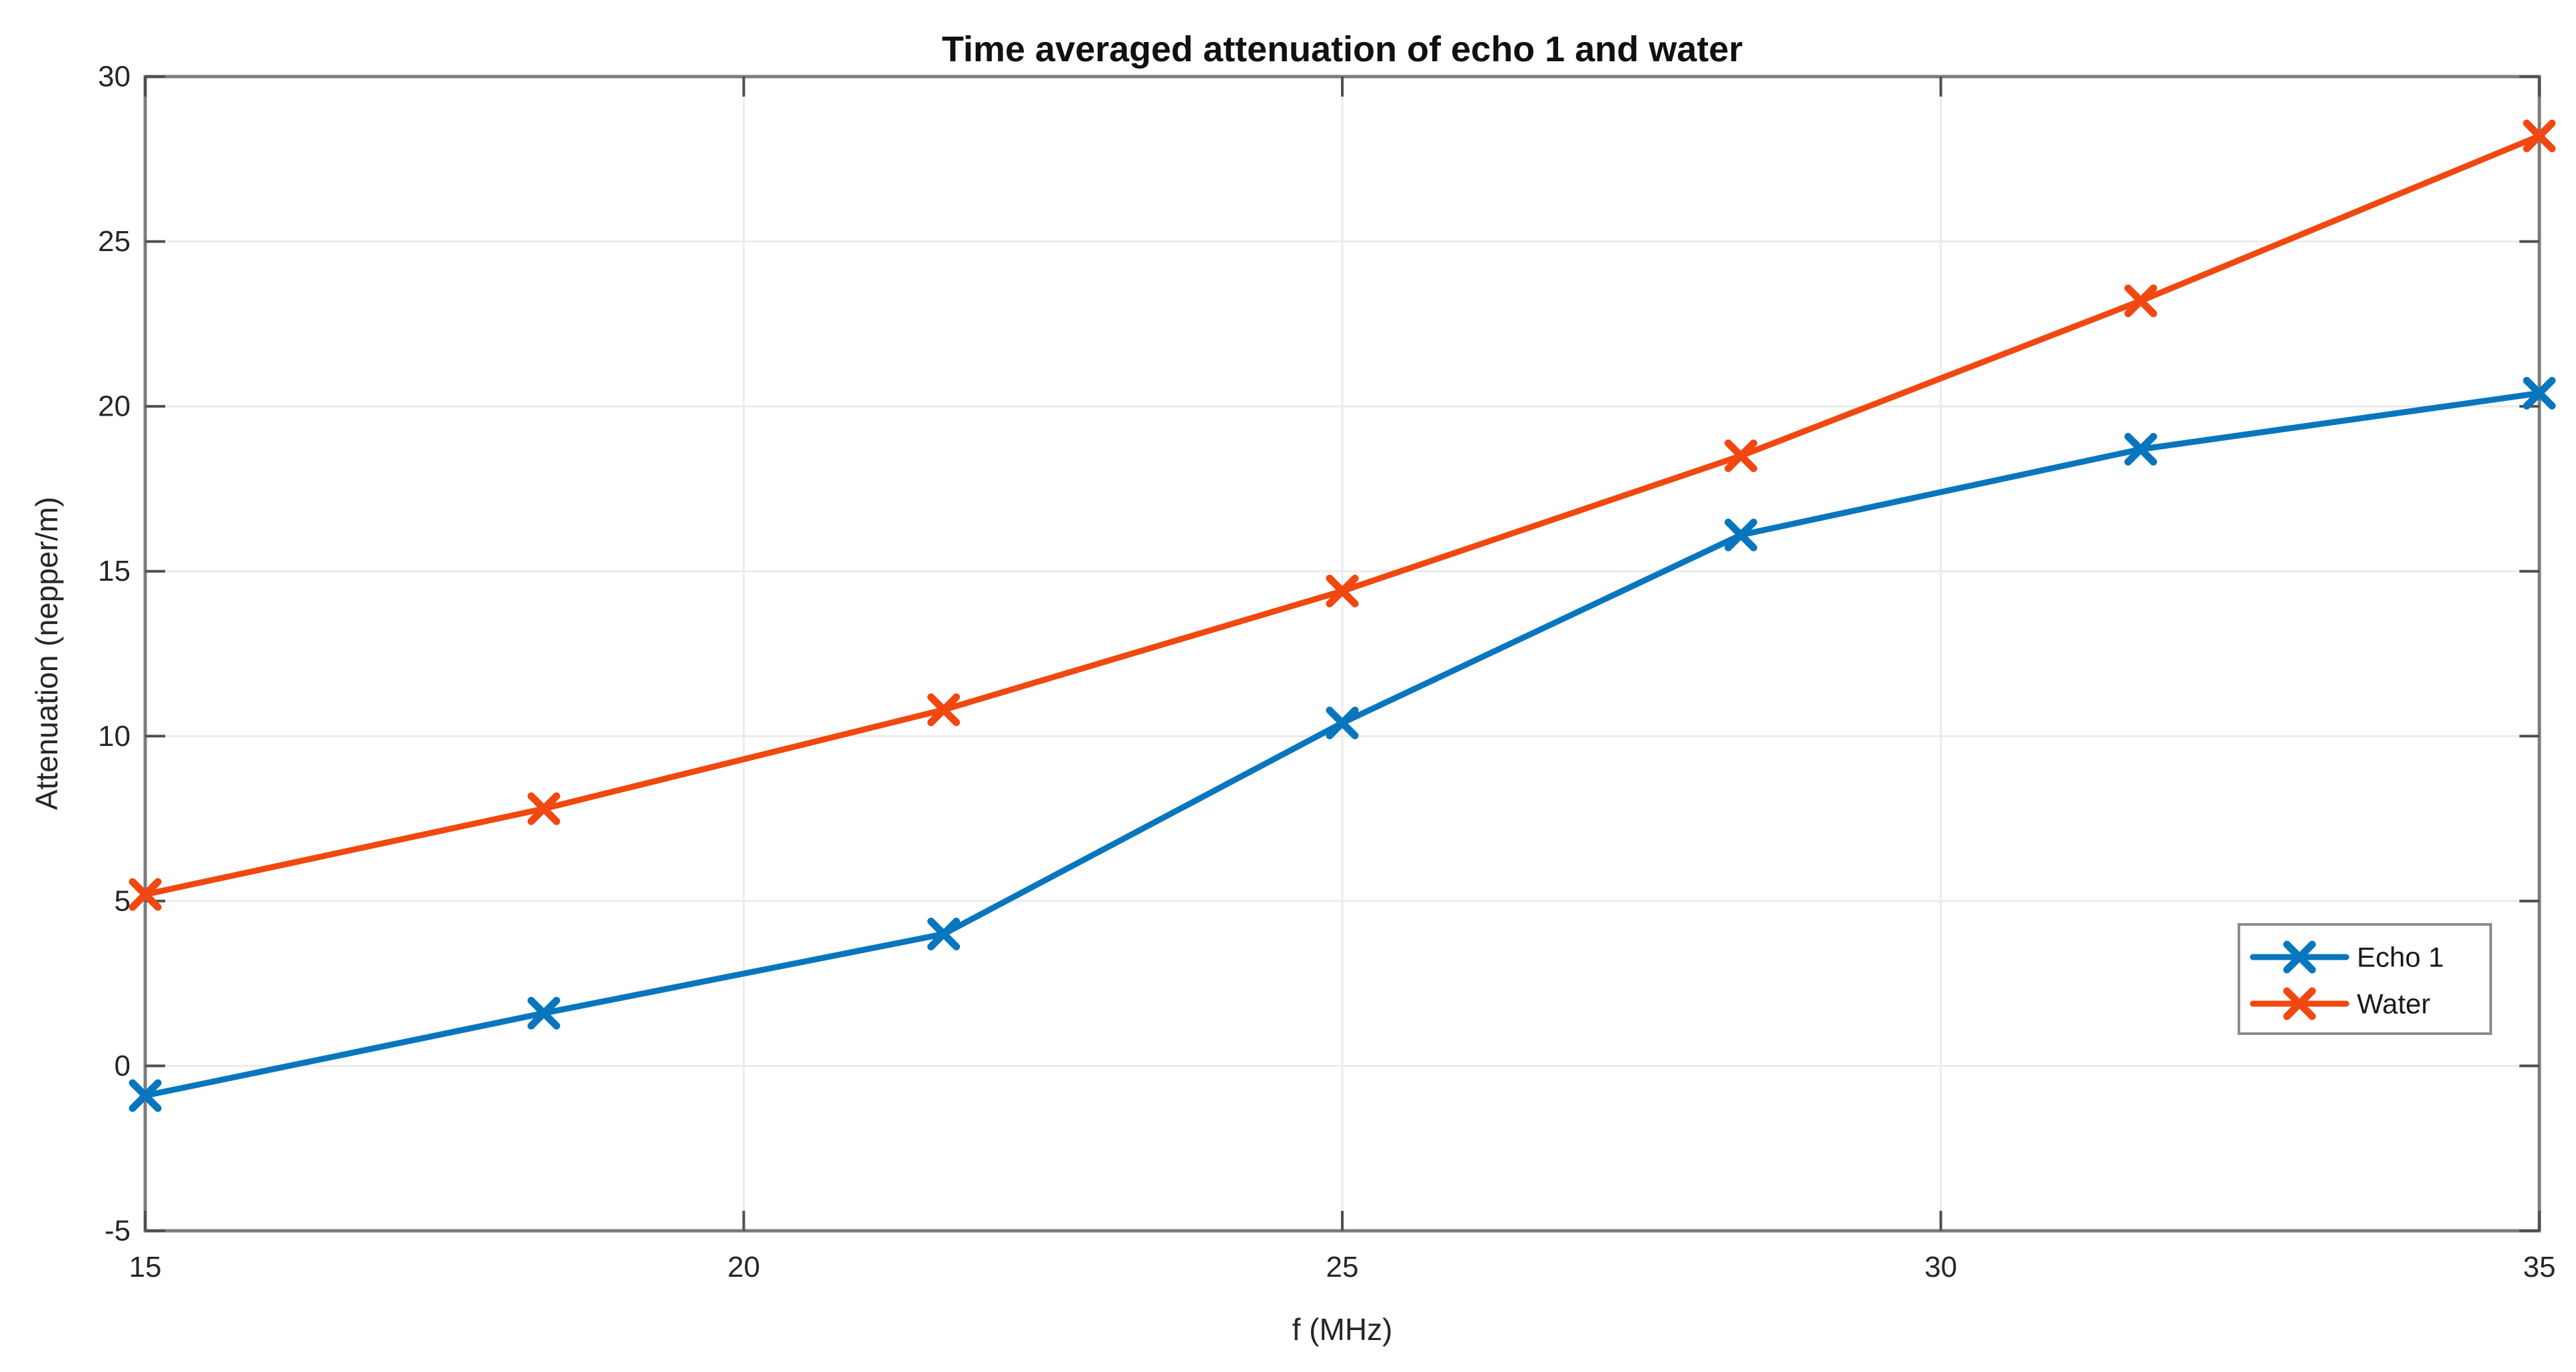 This screenshot has width=2576, height=1372. What do you see at coordinates (2401, 957) in the screenshot?
I see `legend-label-echo-1: Echo 1` at bounding box center [2401, 957].